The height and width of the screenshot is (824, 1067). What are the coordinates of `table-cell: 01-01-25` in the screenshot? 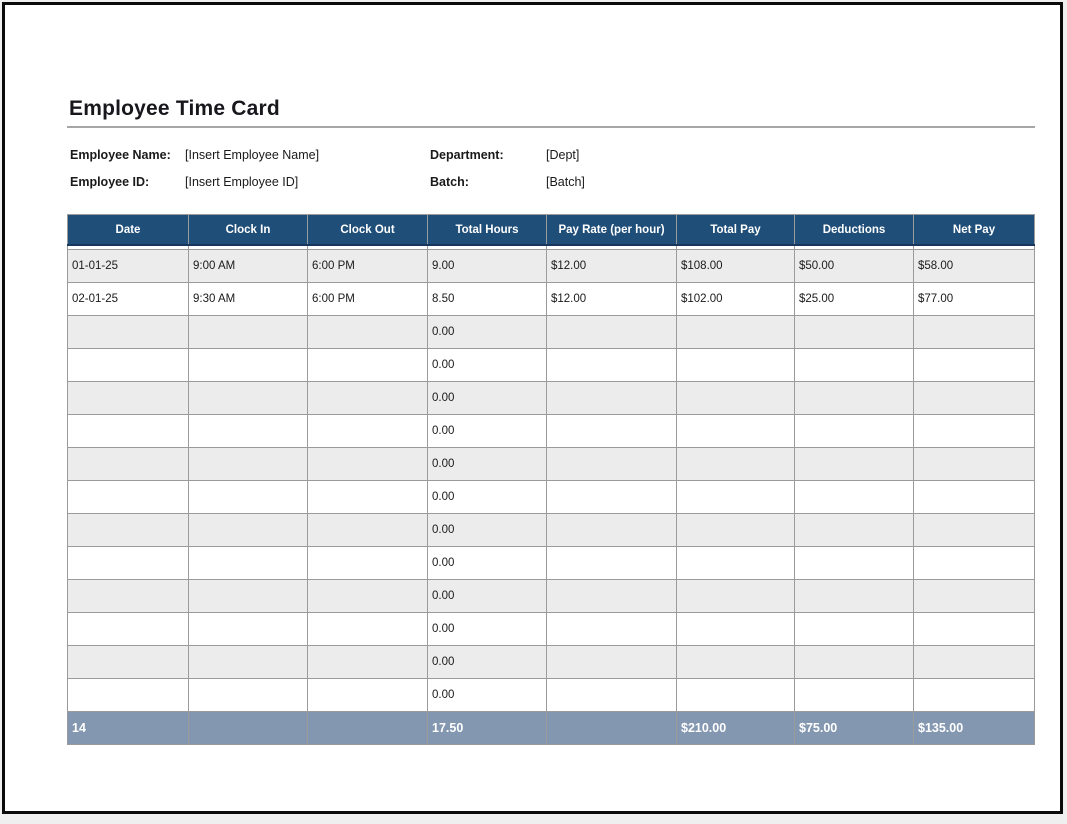 It's located at (128, 266).